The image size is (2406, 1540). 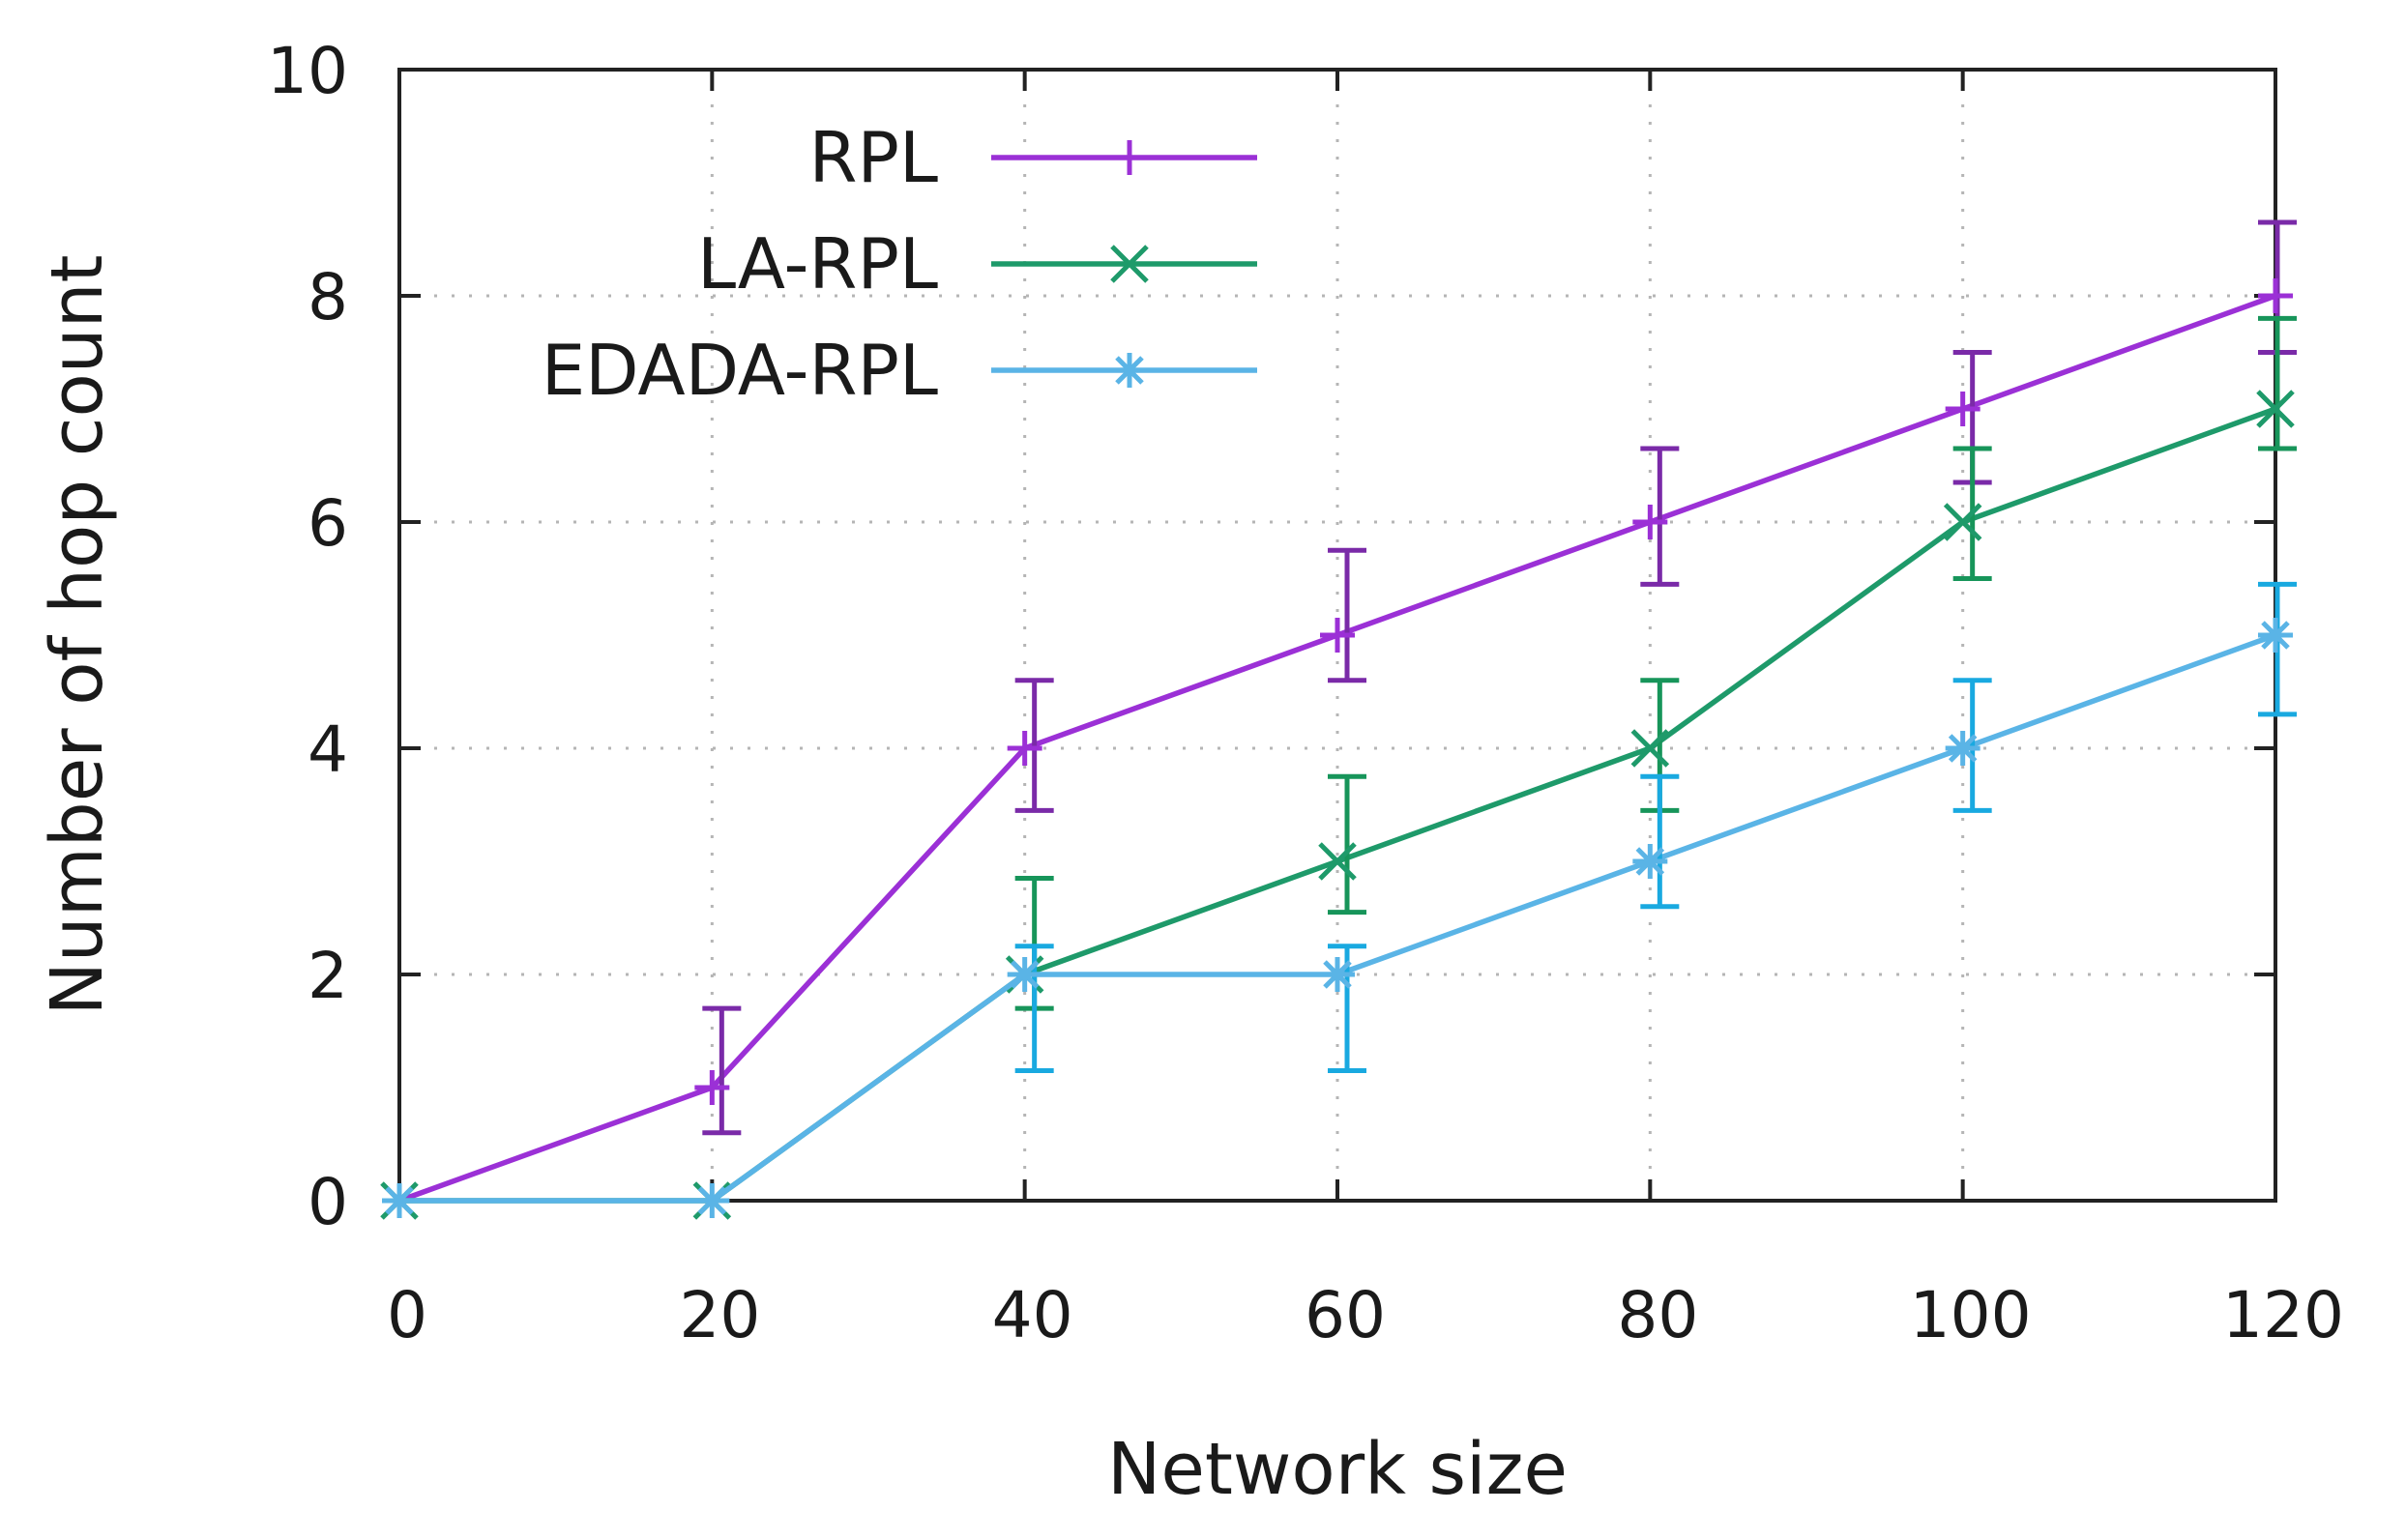 What do you see at coordinates (328, 749) in the screenshot?
I see `y-tick-label: 4` at bounding box center [328, 749].